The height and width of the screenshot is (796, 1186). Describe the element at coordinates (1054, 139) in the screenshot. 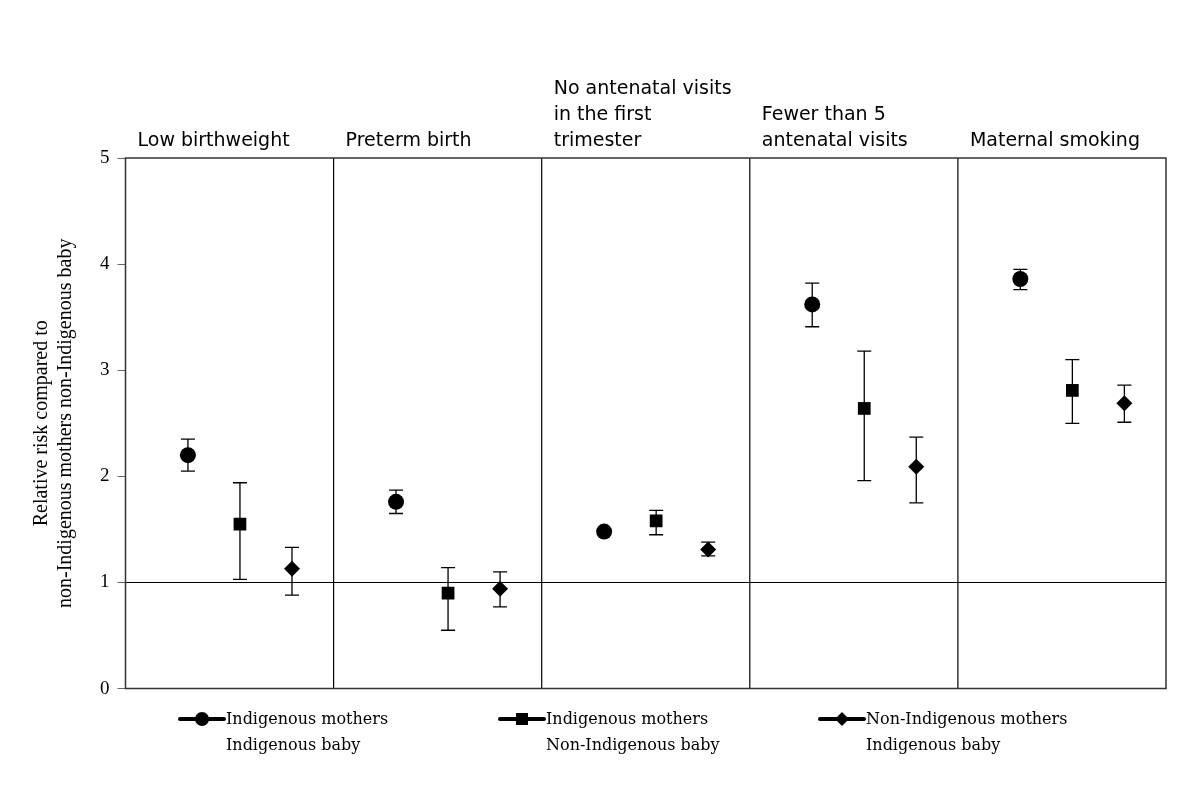

I see `x-tick-label: Maternal smoking` at that location.